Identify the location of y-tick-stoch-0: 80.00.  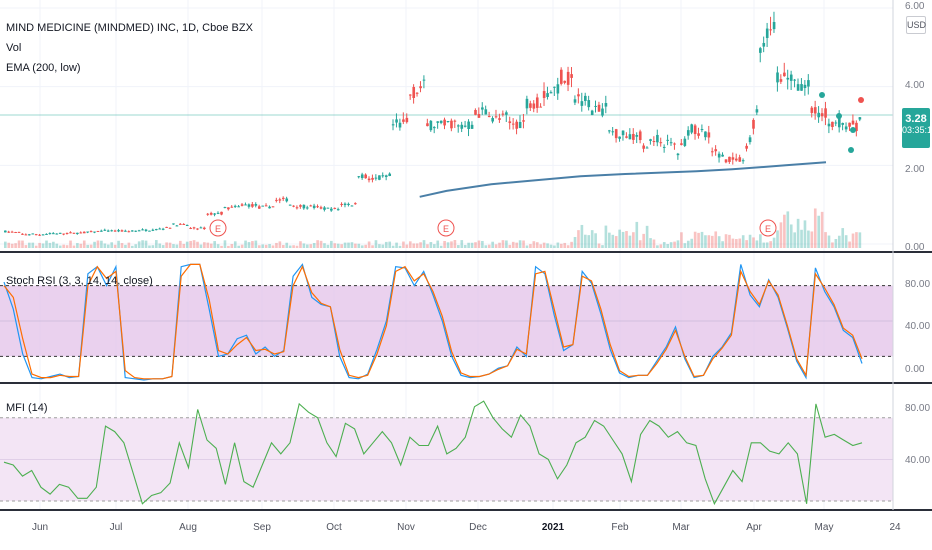
(918, 284).